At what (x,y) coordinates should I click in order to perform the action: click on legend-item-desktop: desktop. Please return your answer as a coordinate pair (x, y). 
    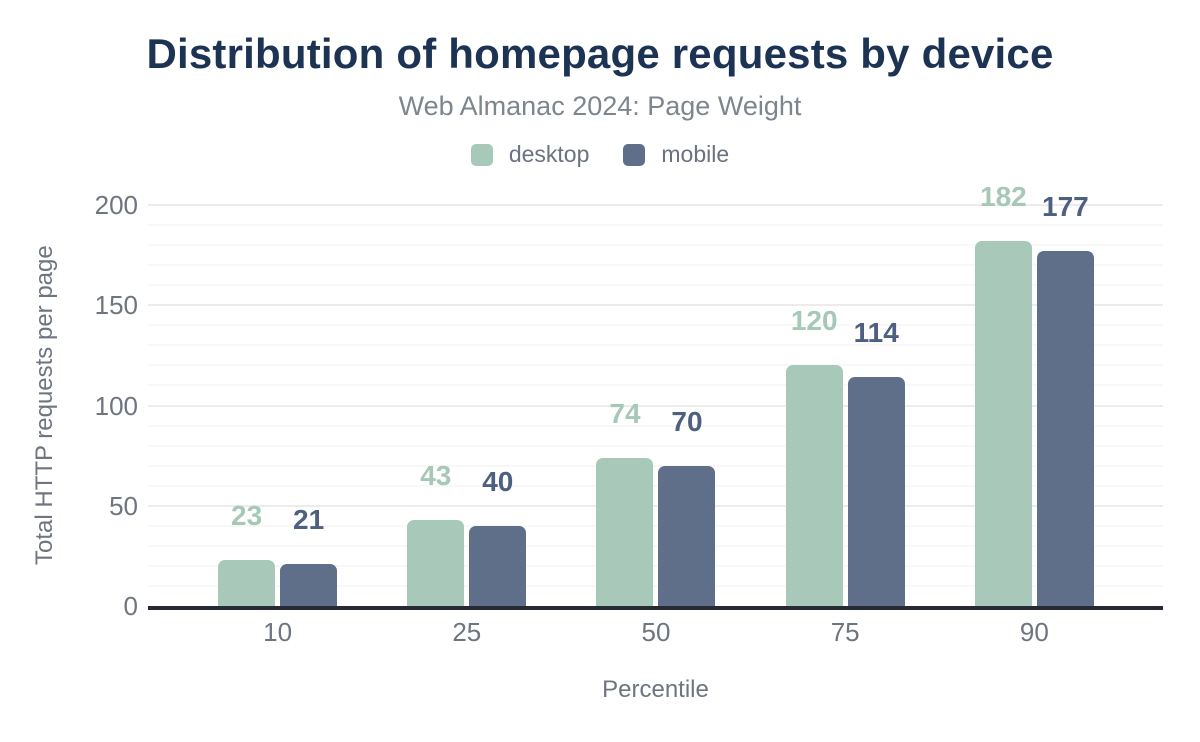
    Looking at the image, I should click on (530, 154).